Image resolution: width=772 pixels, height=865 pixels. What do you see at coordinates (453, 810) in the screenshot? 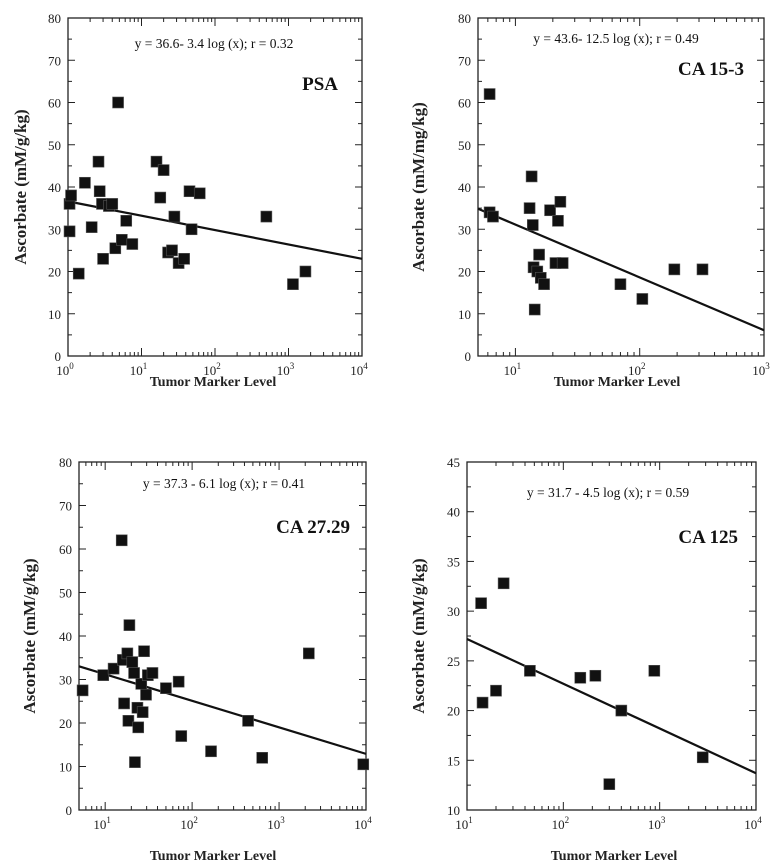
I see `y-tick-label: 10` at bounding box center [453, 810].